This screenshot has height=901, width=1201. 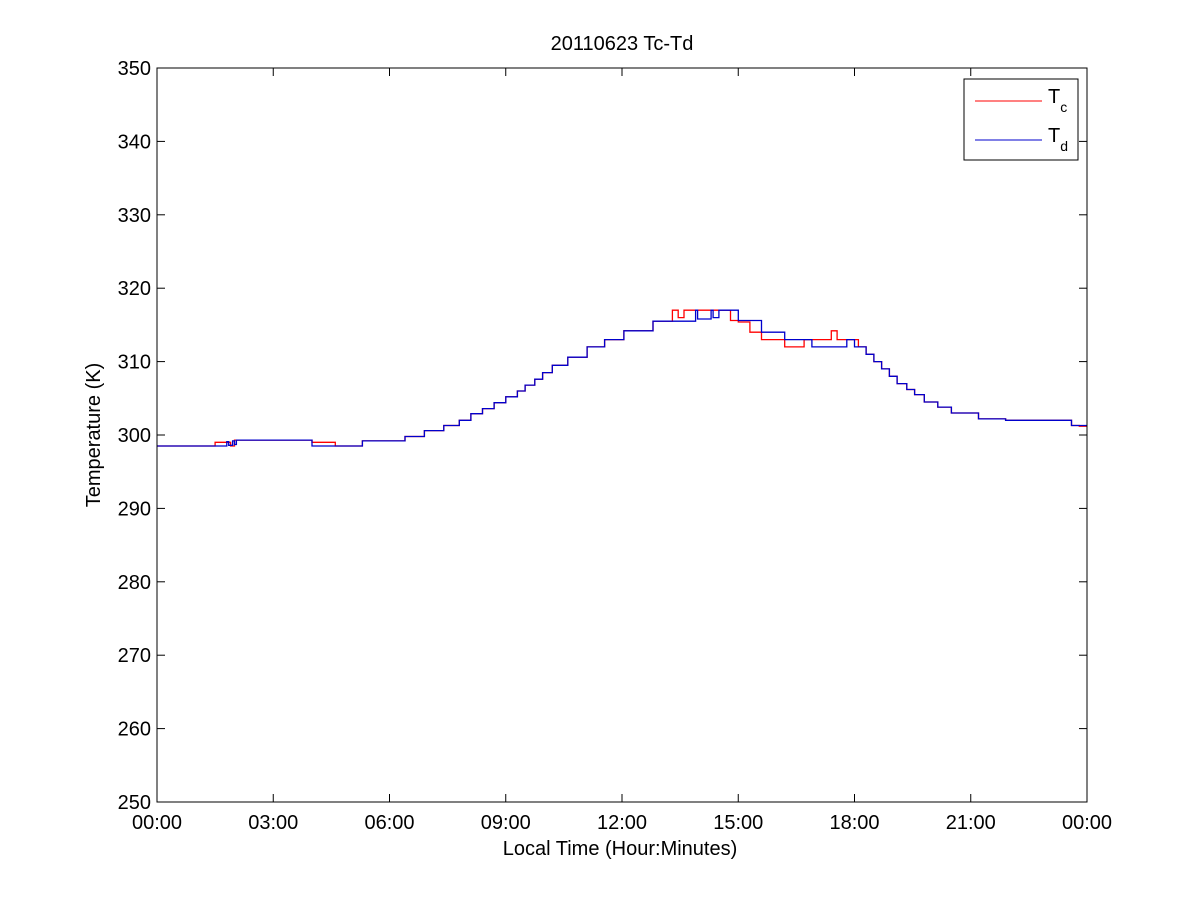 I want to click on legend-box, so click(x=1021, y=119).